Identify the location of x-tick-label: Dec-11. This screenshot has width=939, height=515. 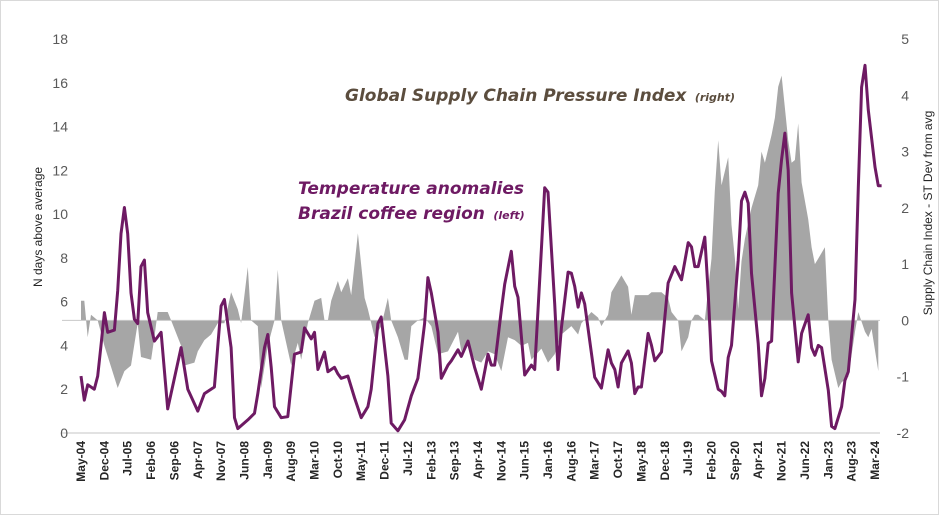
(385, 460).